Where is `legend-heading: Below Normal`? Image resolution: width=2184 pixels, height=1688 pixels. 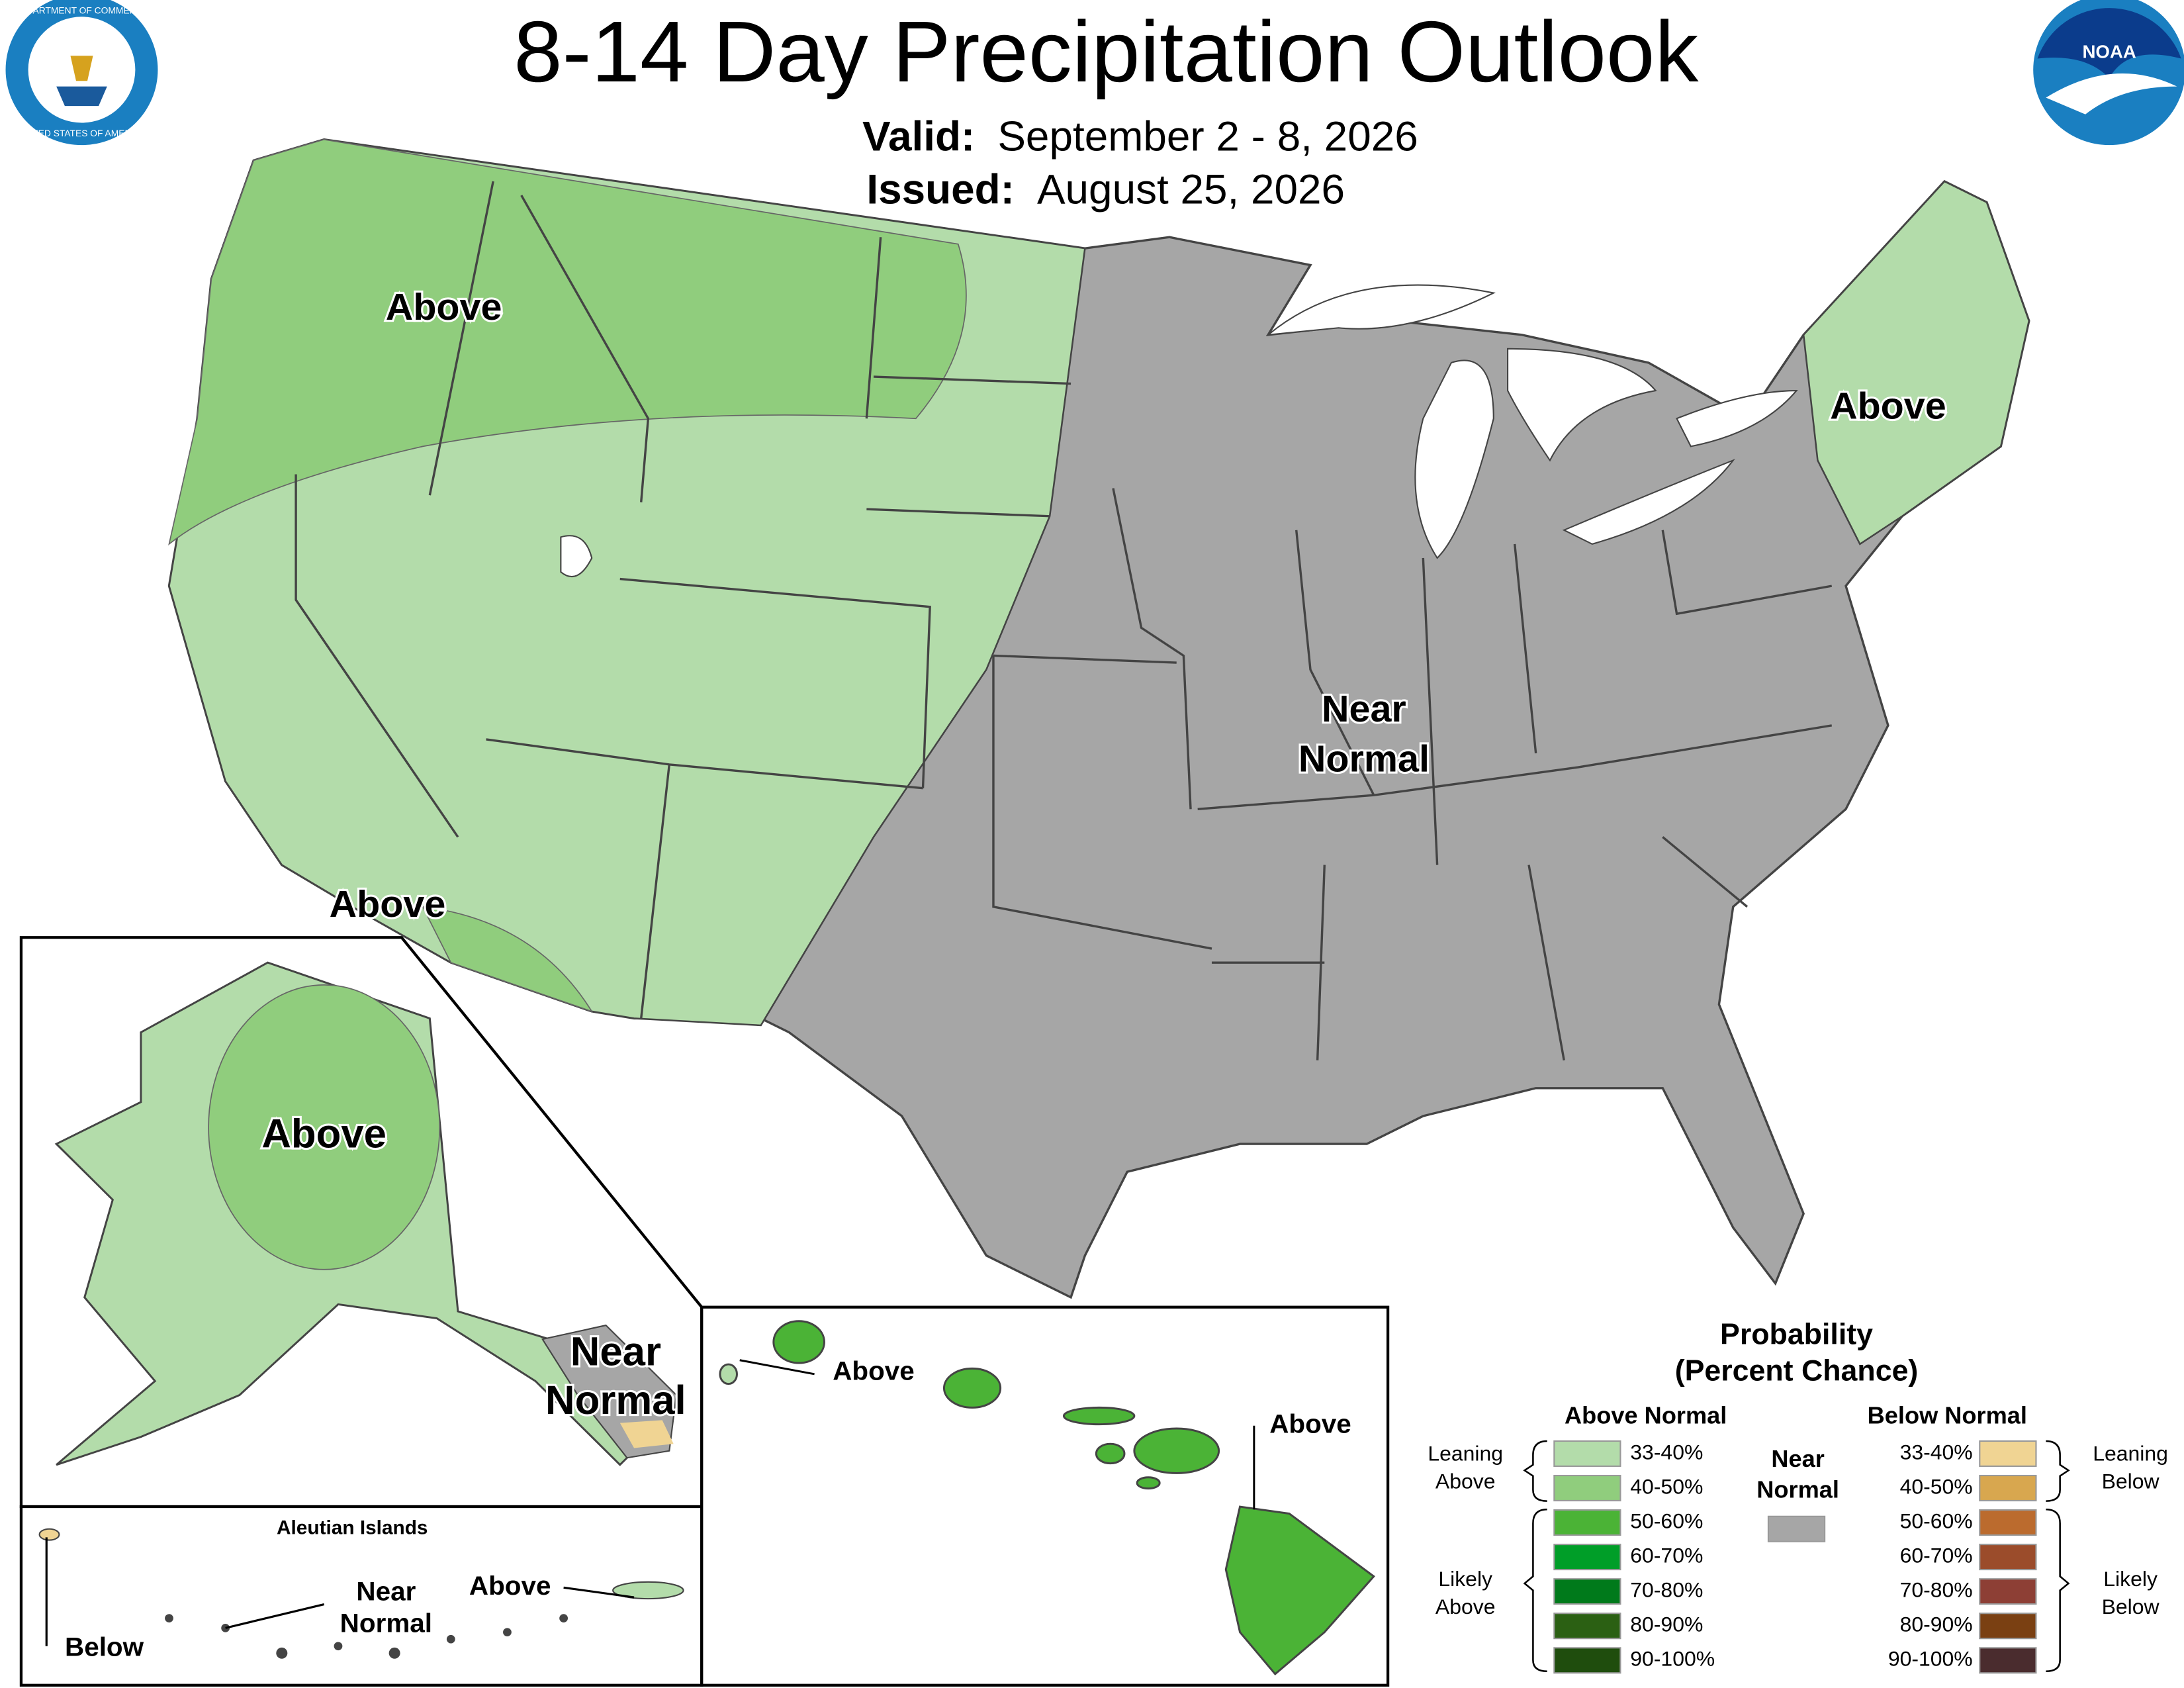 legend-heading: Below Normal is located at coordinates (1948, 1415).